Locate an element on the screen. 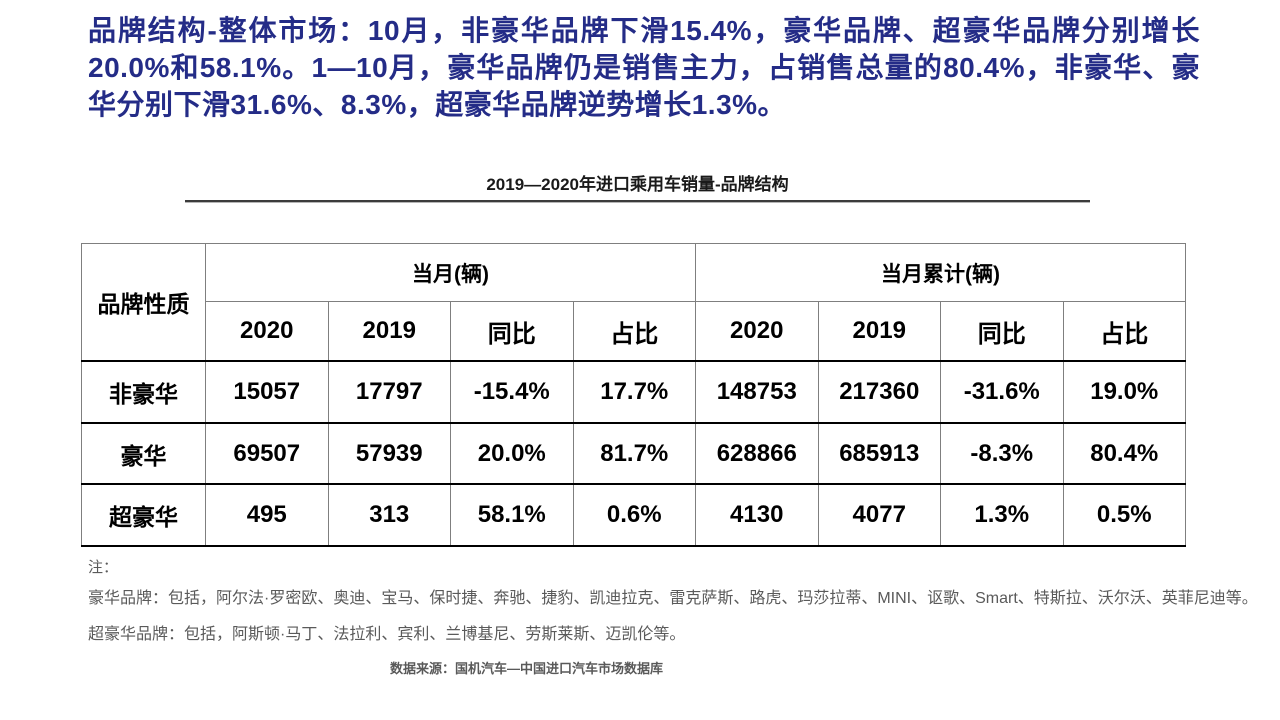 This screenshot has height=720, width=1280. data-cell: 1.3% is located at coordinates (1002, 515).